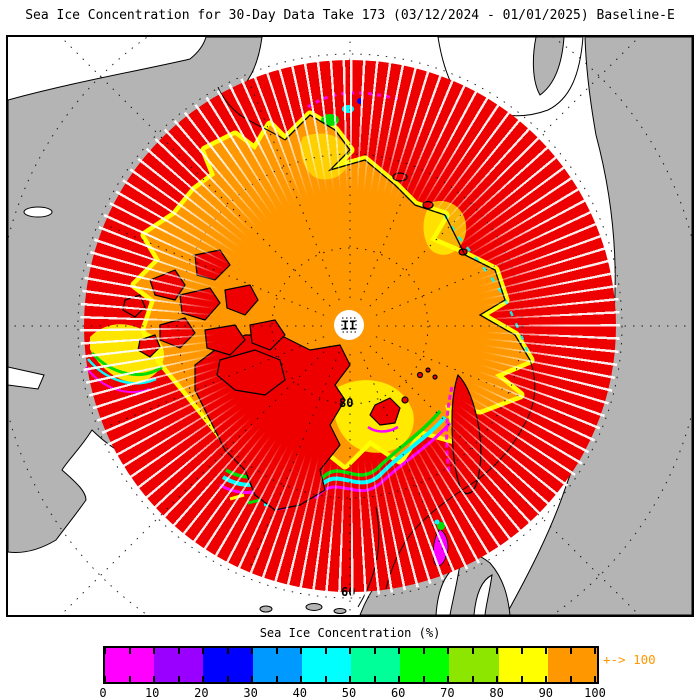  I want to click on lake, so click(38, 212).